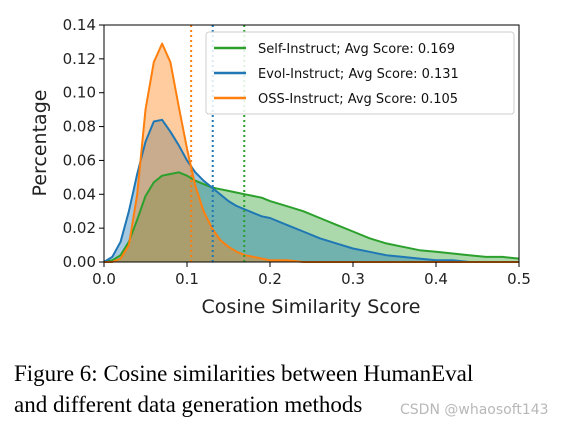  Describe the element at coordinates (353, 279) in the screenshot. I see `x-tick-label: 0.3` at that location.